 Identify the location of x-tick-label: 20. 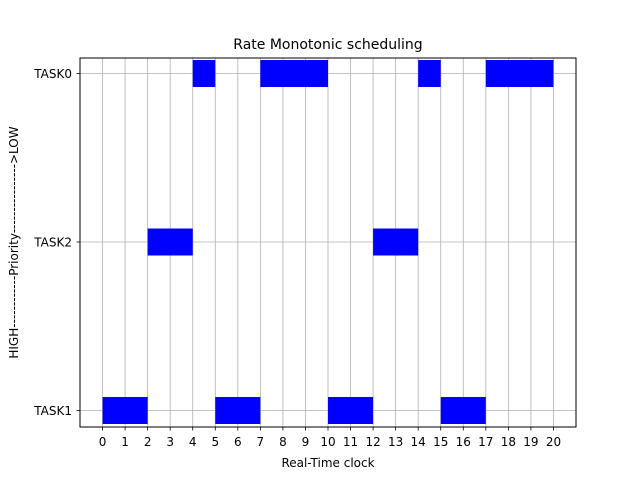
(553, 442).